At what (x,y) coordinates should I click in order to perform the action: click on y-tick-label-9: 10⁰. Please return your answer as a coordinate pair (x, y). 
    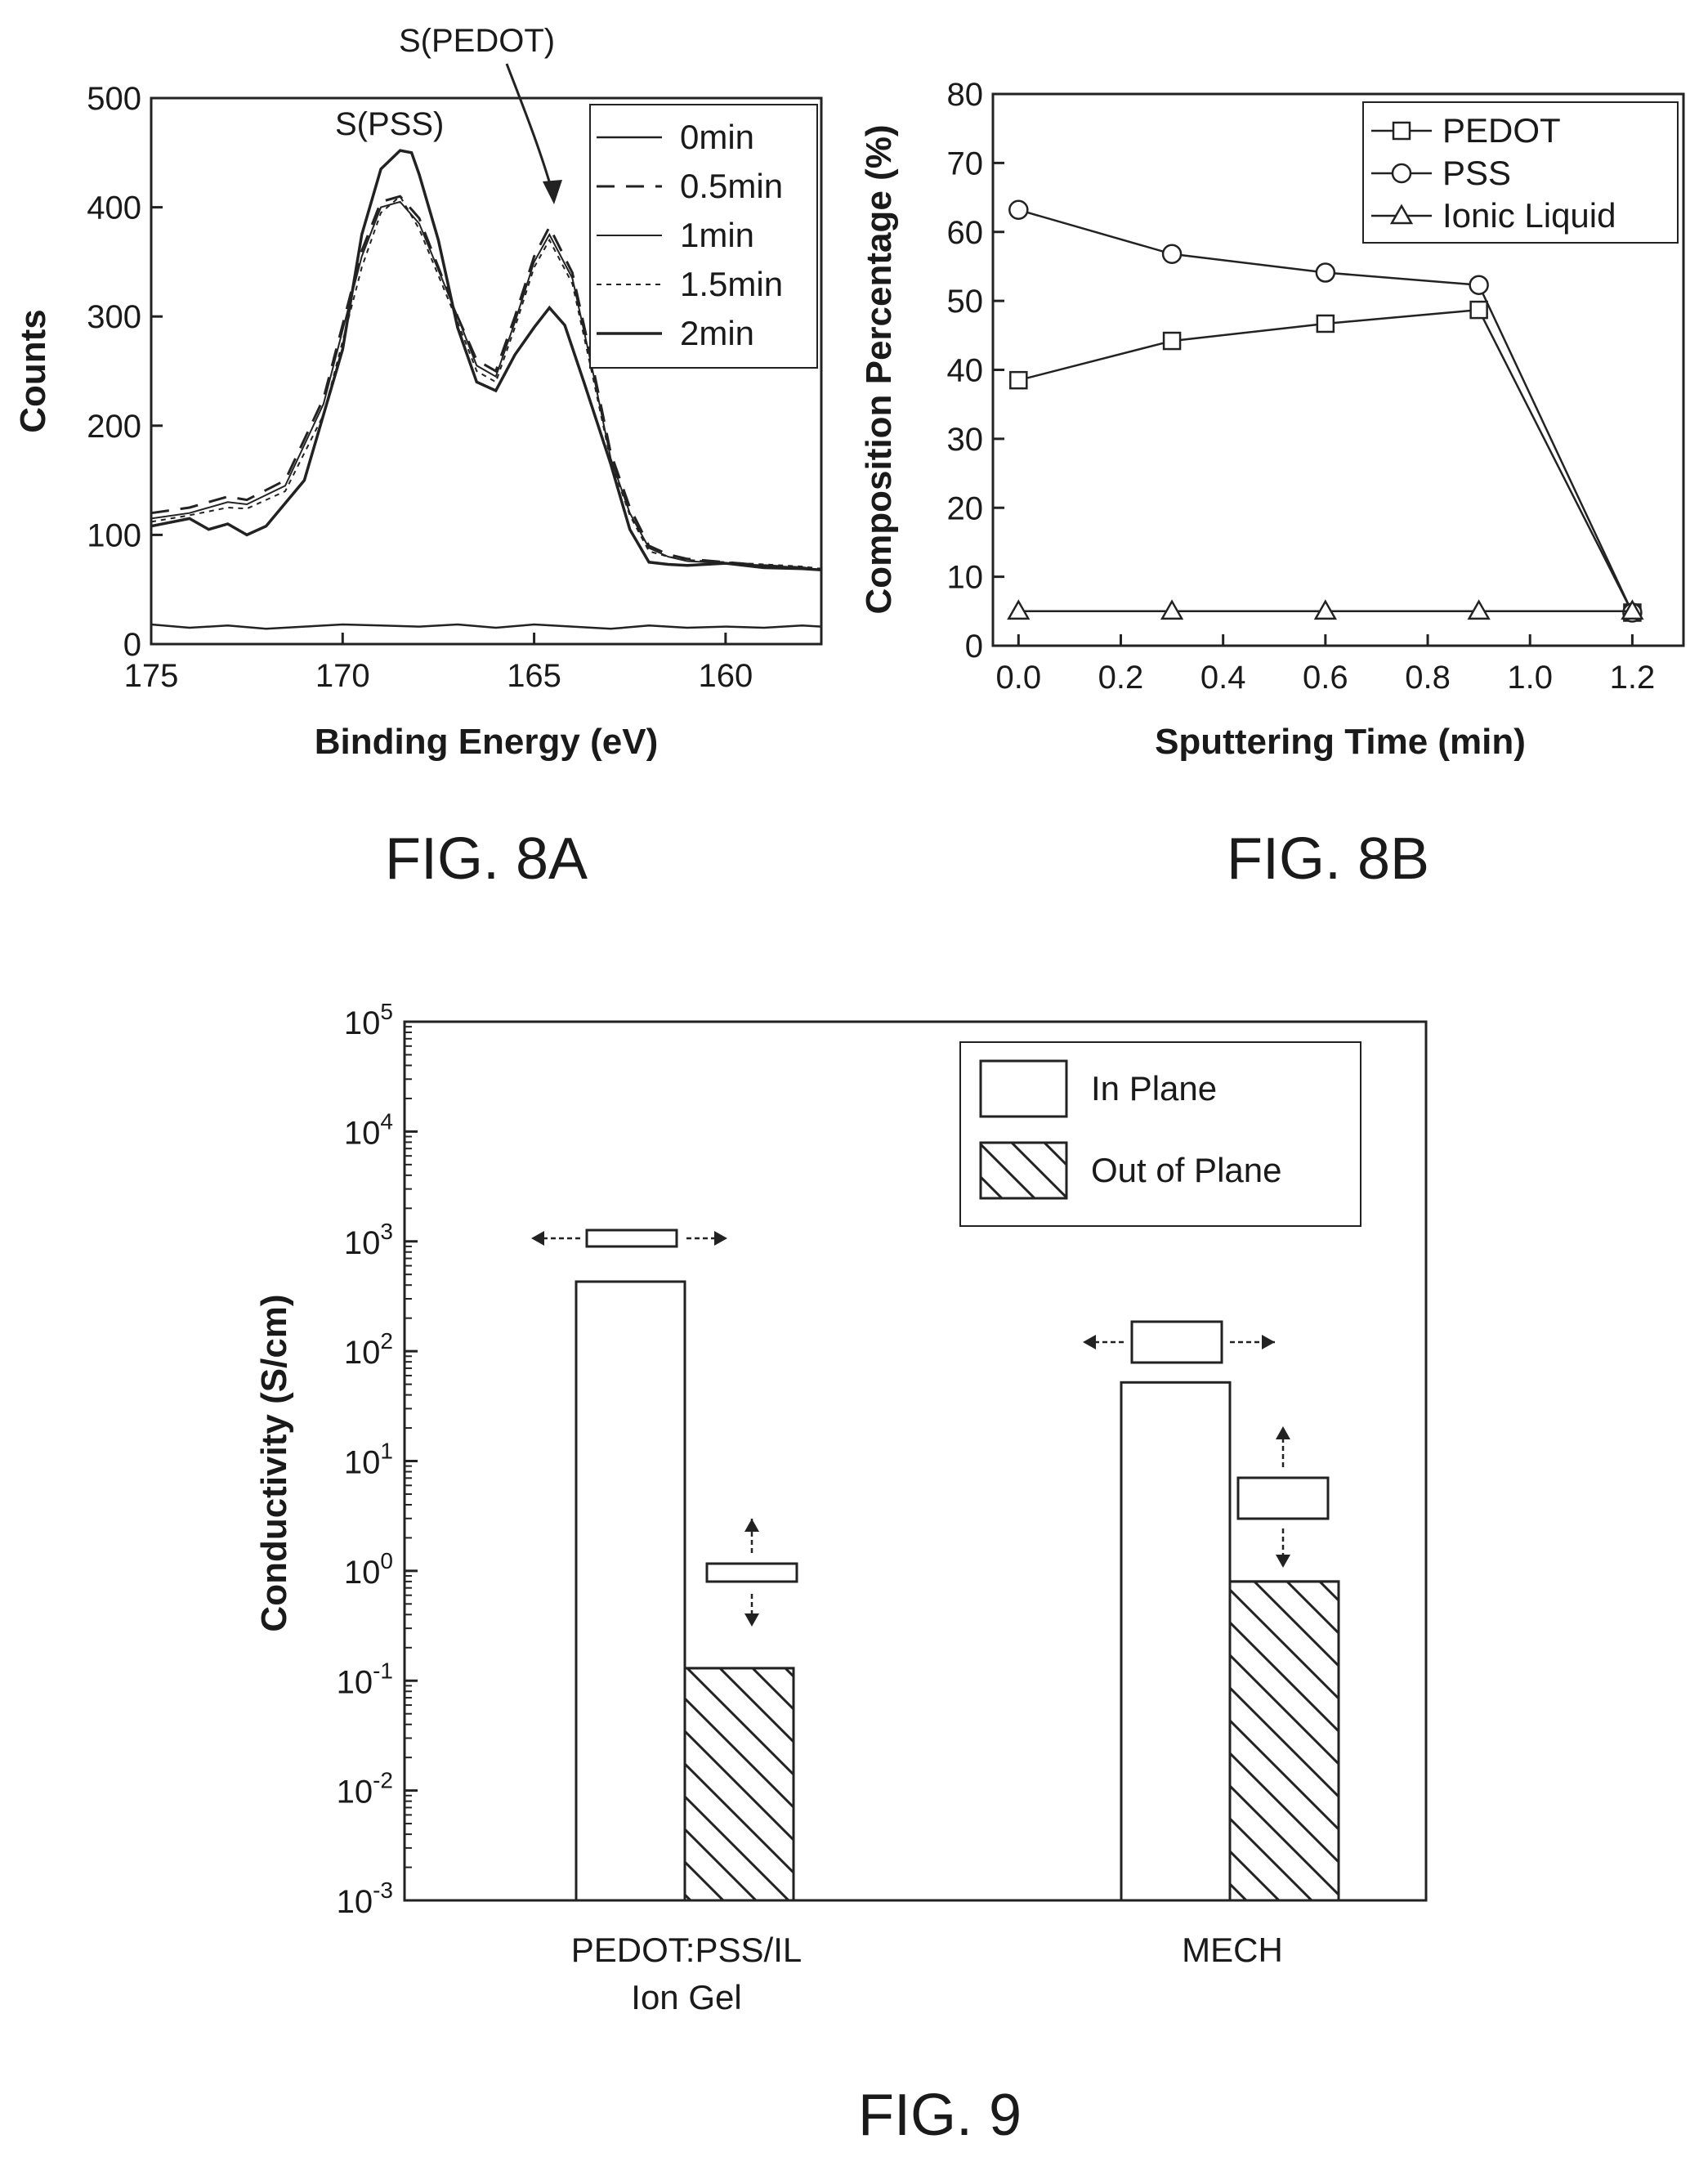
    Looking at the image, I should click on (368, 1569).